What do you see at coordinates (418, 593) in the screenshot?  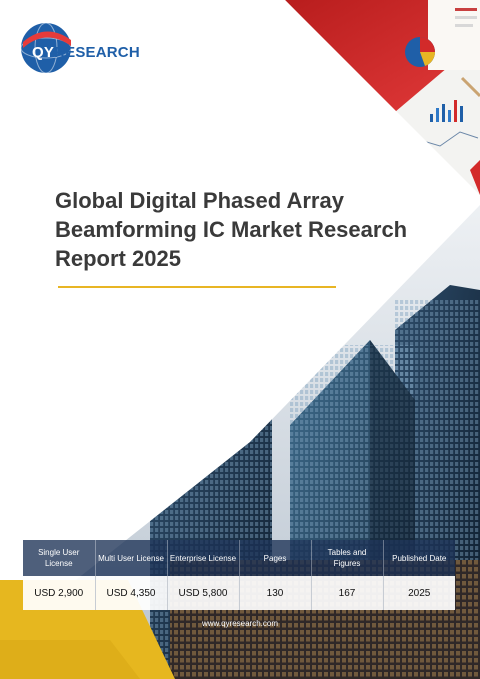 I see `published-date-value: 2025` at bounding box center [418, 593].